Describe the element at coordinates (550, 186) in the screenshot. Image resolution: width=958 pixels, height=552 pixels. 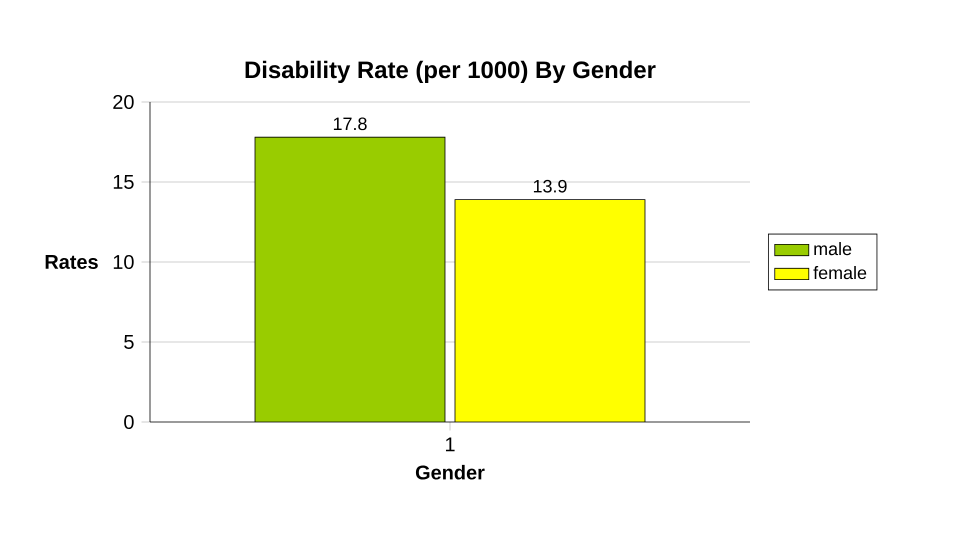
I see `data-label: 13.9` at that location.